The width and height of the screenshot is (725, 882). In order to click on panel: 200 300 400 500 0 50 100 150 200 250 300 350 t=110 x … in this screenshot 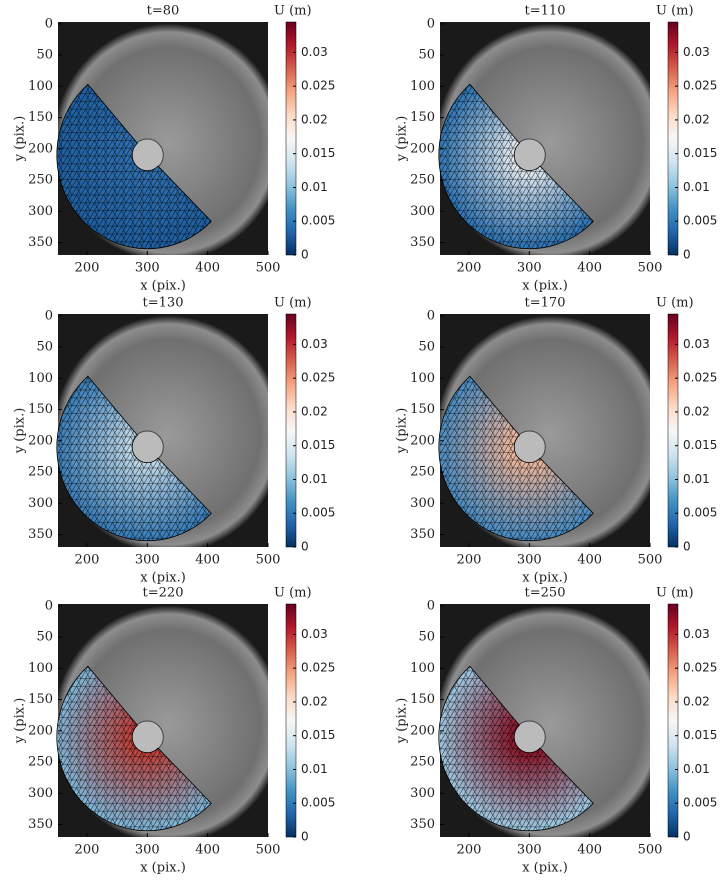, I will do `click(556, 149)`.